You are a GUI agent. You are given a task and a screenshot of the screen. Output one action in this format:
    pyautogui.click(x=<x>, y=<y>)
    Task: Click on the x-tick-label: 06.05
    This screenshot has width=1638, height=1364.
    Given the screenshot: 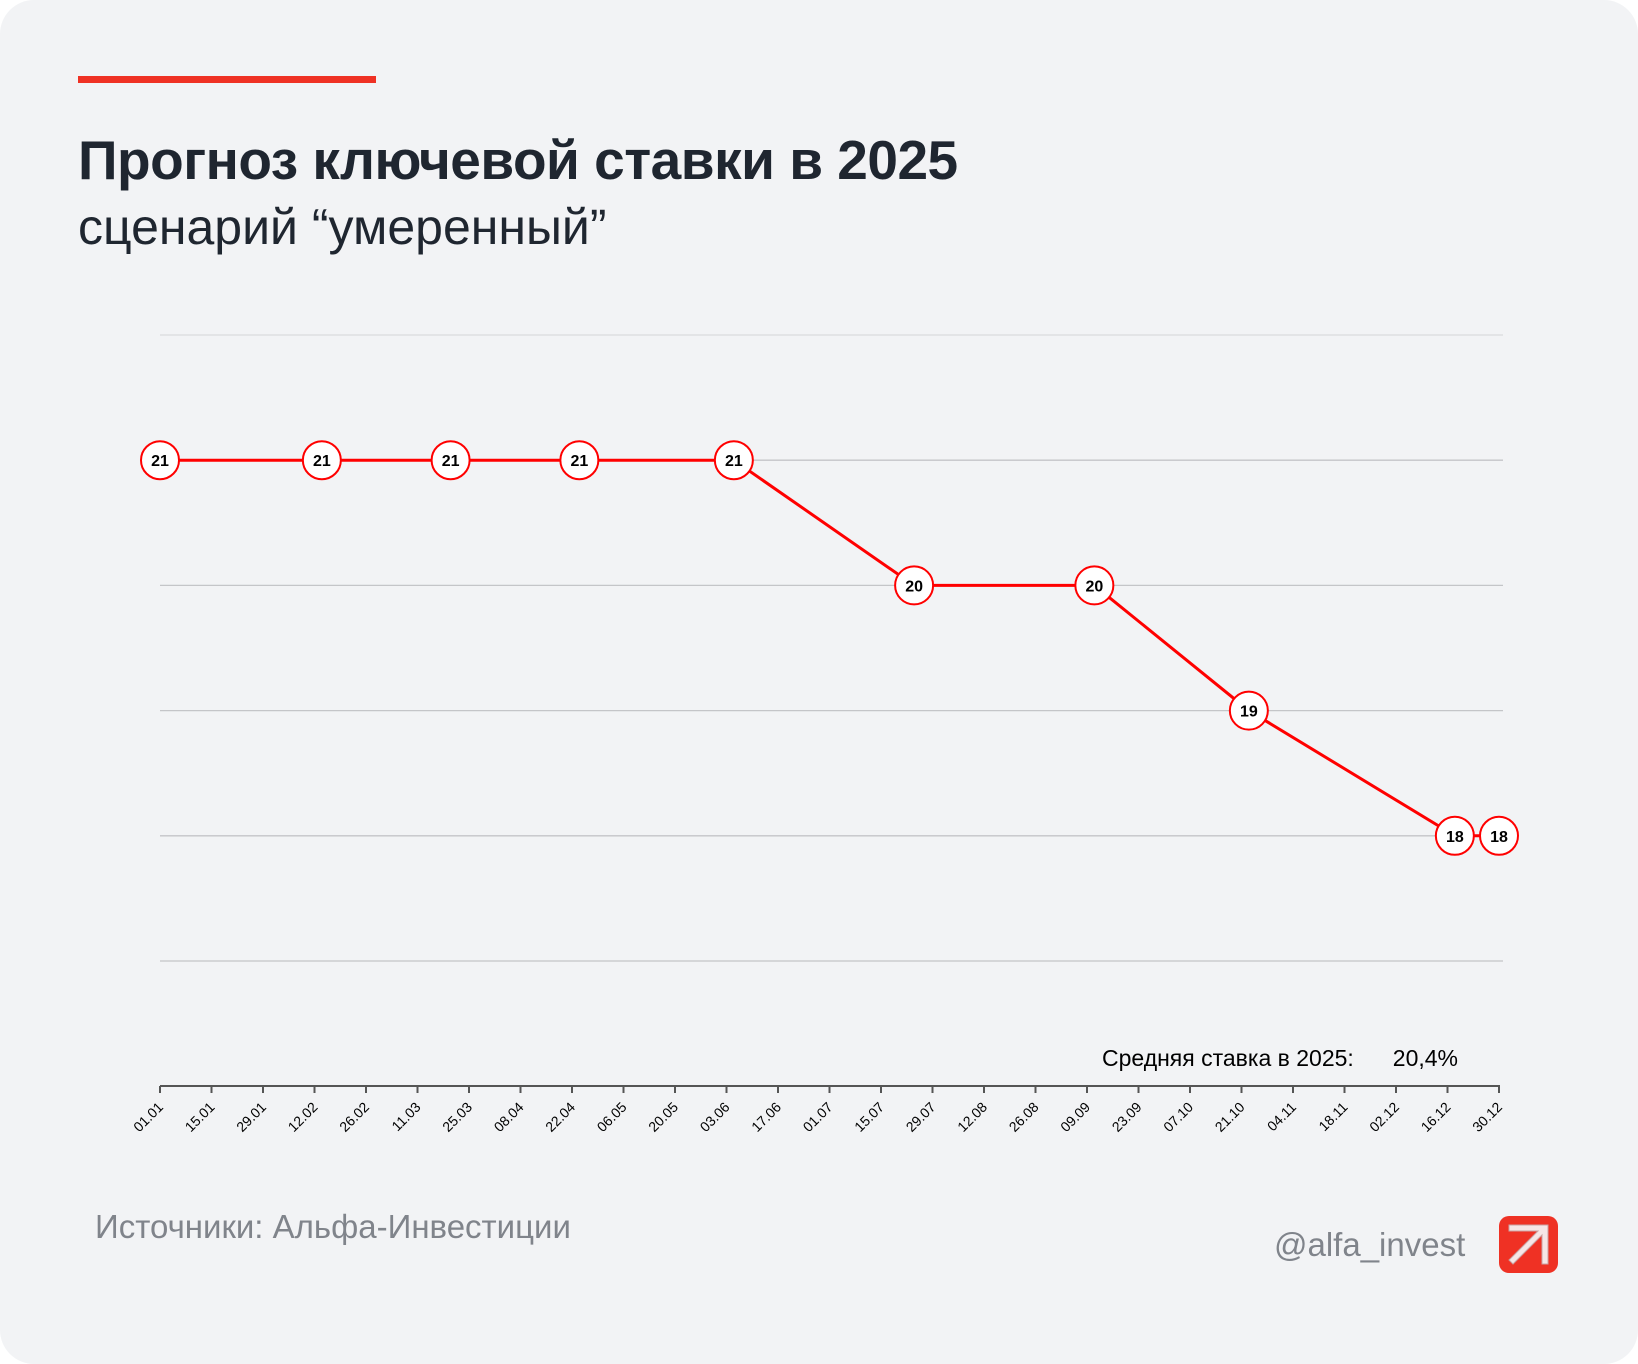 What is the action you would take?
    pyautogui.click(x=612, y=1117)
    